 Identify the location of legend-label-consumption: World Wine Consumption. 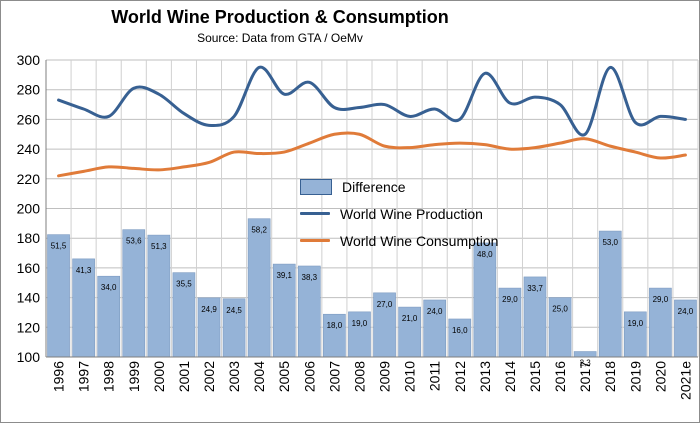
(419, 240).